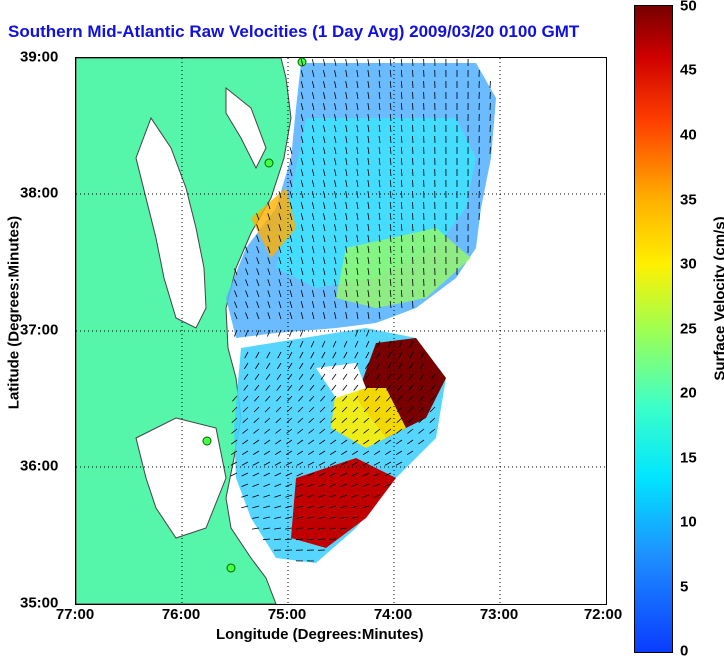 Image resolution: width=724 pixels, height=660 pixels. Describe the element at coordinates (688, 522) in the screenshot. I see `cbar-tick-8: 10` at that location.